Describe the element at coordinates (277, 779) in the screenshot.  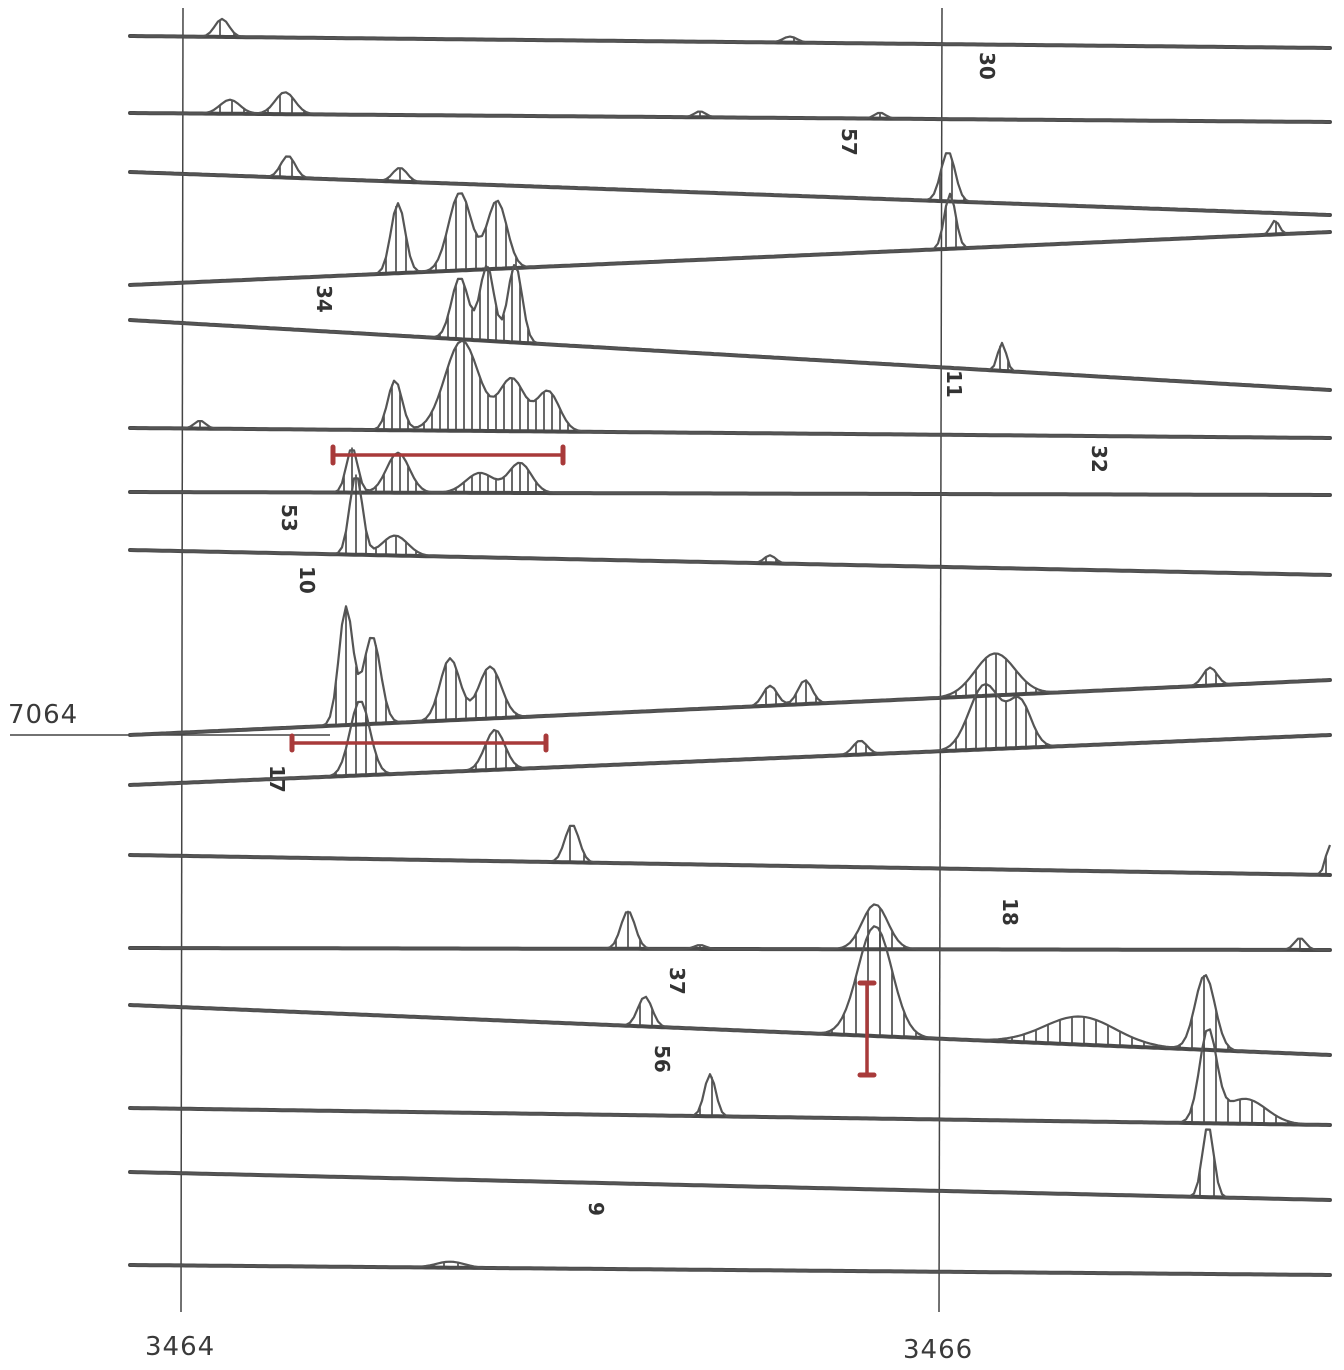
I see `fiducial-label: 17` at that location.